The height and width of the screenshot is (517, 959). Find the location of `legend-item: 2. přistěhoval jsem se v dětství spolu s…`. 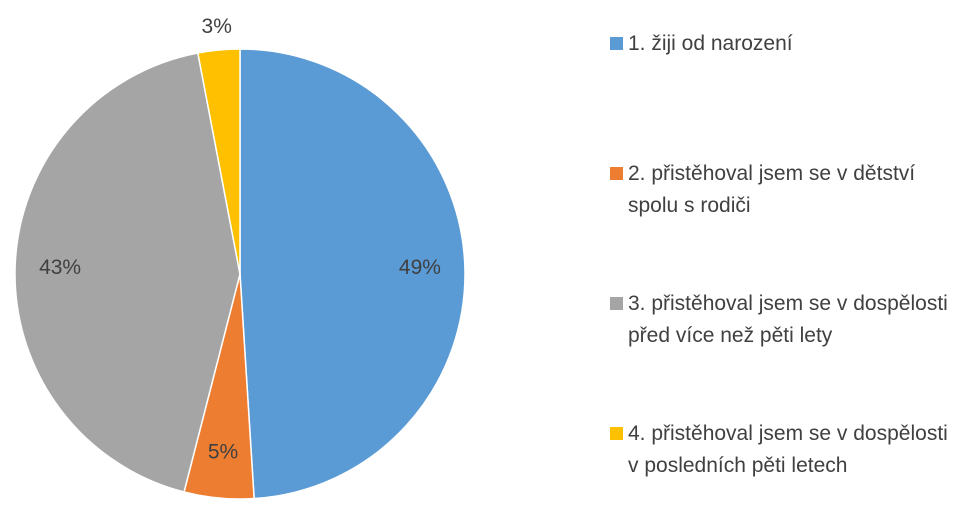

legend-item: 2. přistěhoval jsem se v dětství spolu s… is located at coordinates (782, 190).